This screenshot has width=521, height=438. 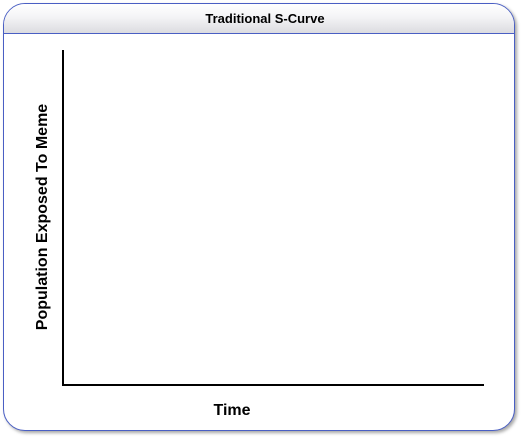 I want to click on chart-title: Traditional S-Curve, so click(x=265, y=18).